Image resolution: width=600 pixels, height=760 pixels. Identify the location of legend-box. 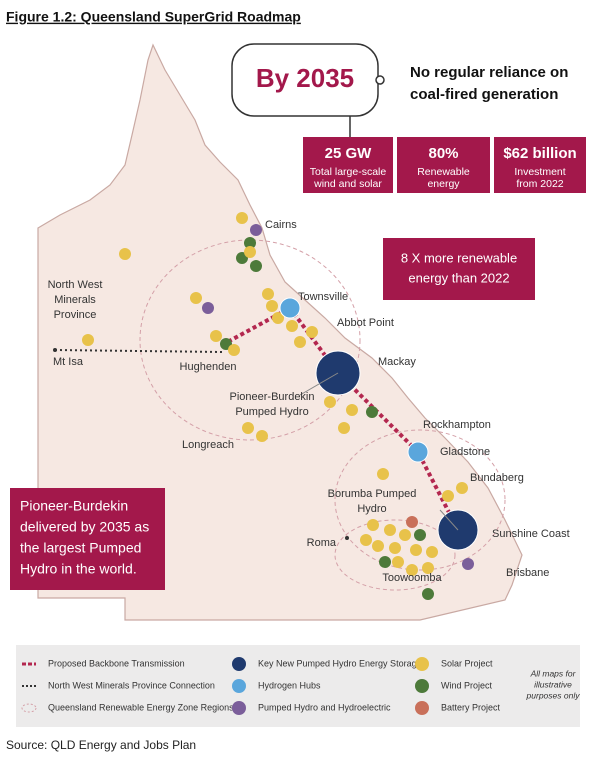
(298, 686).